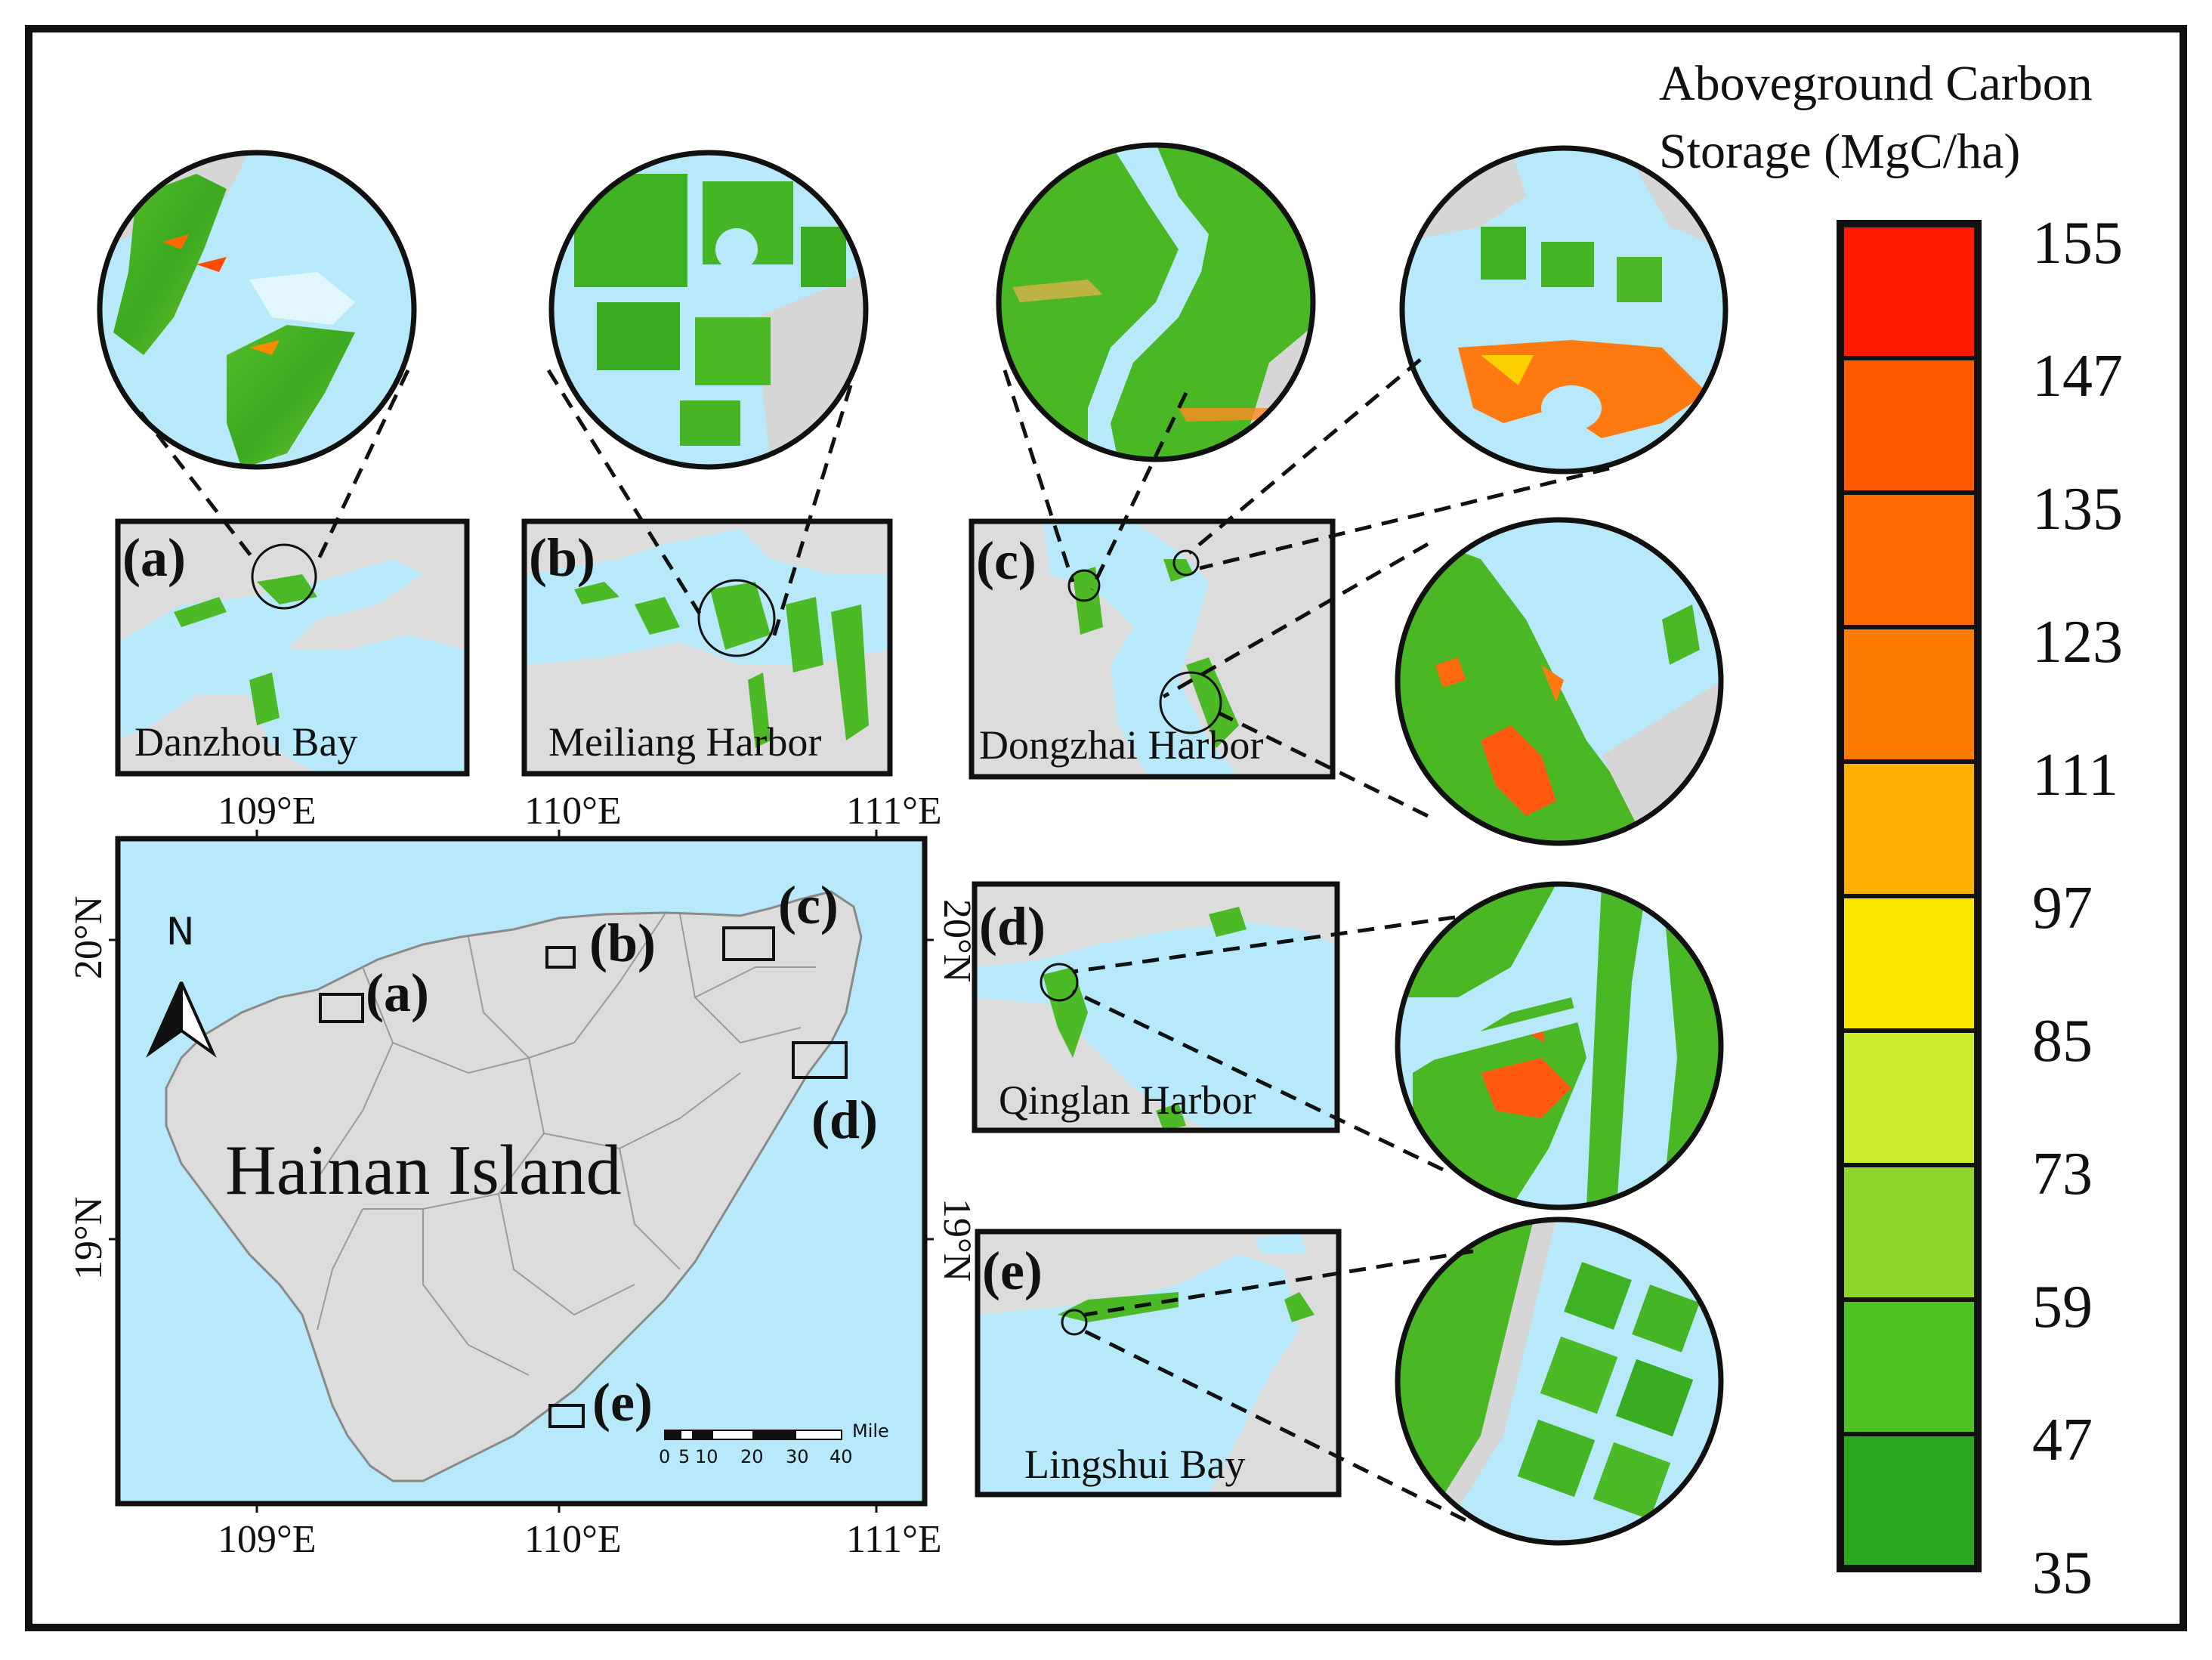 This screenshot has height=1660, width=2212. I want to click on zoom-marker-e, so click(1074, 1322).